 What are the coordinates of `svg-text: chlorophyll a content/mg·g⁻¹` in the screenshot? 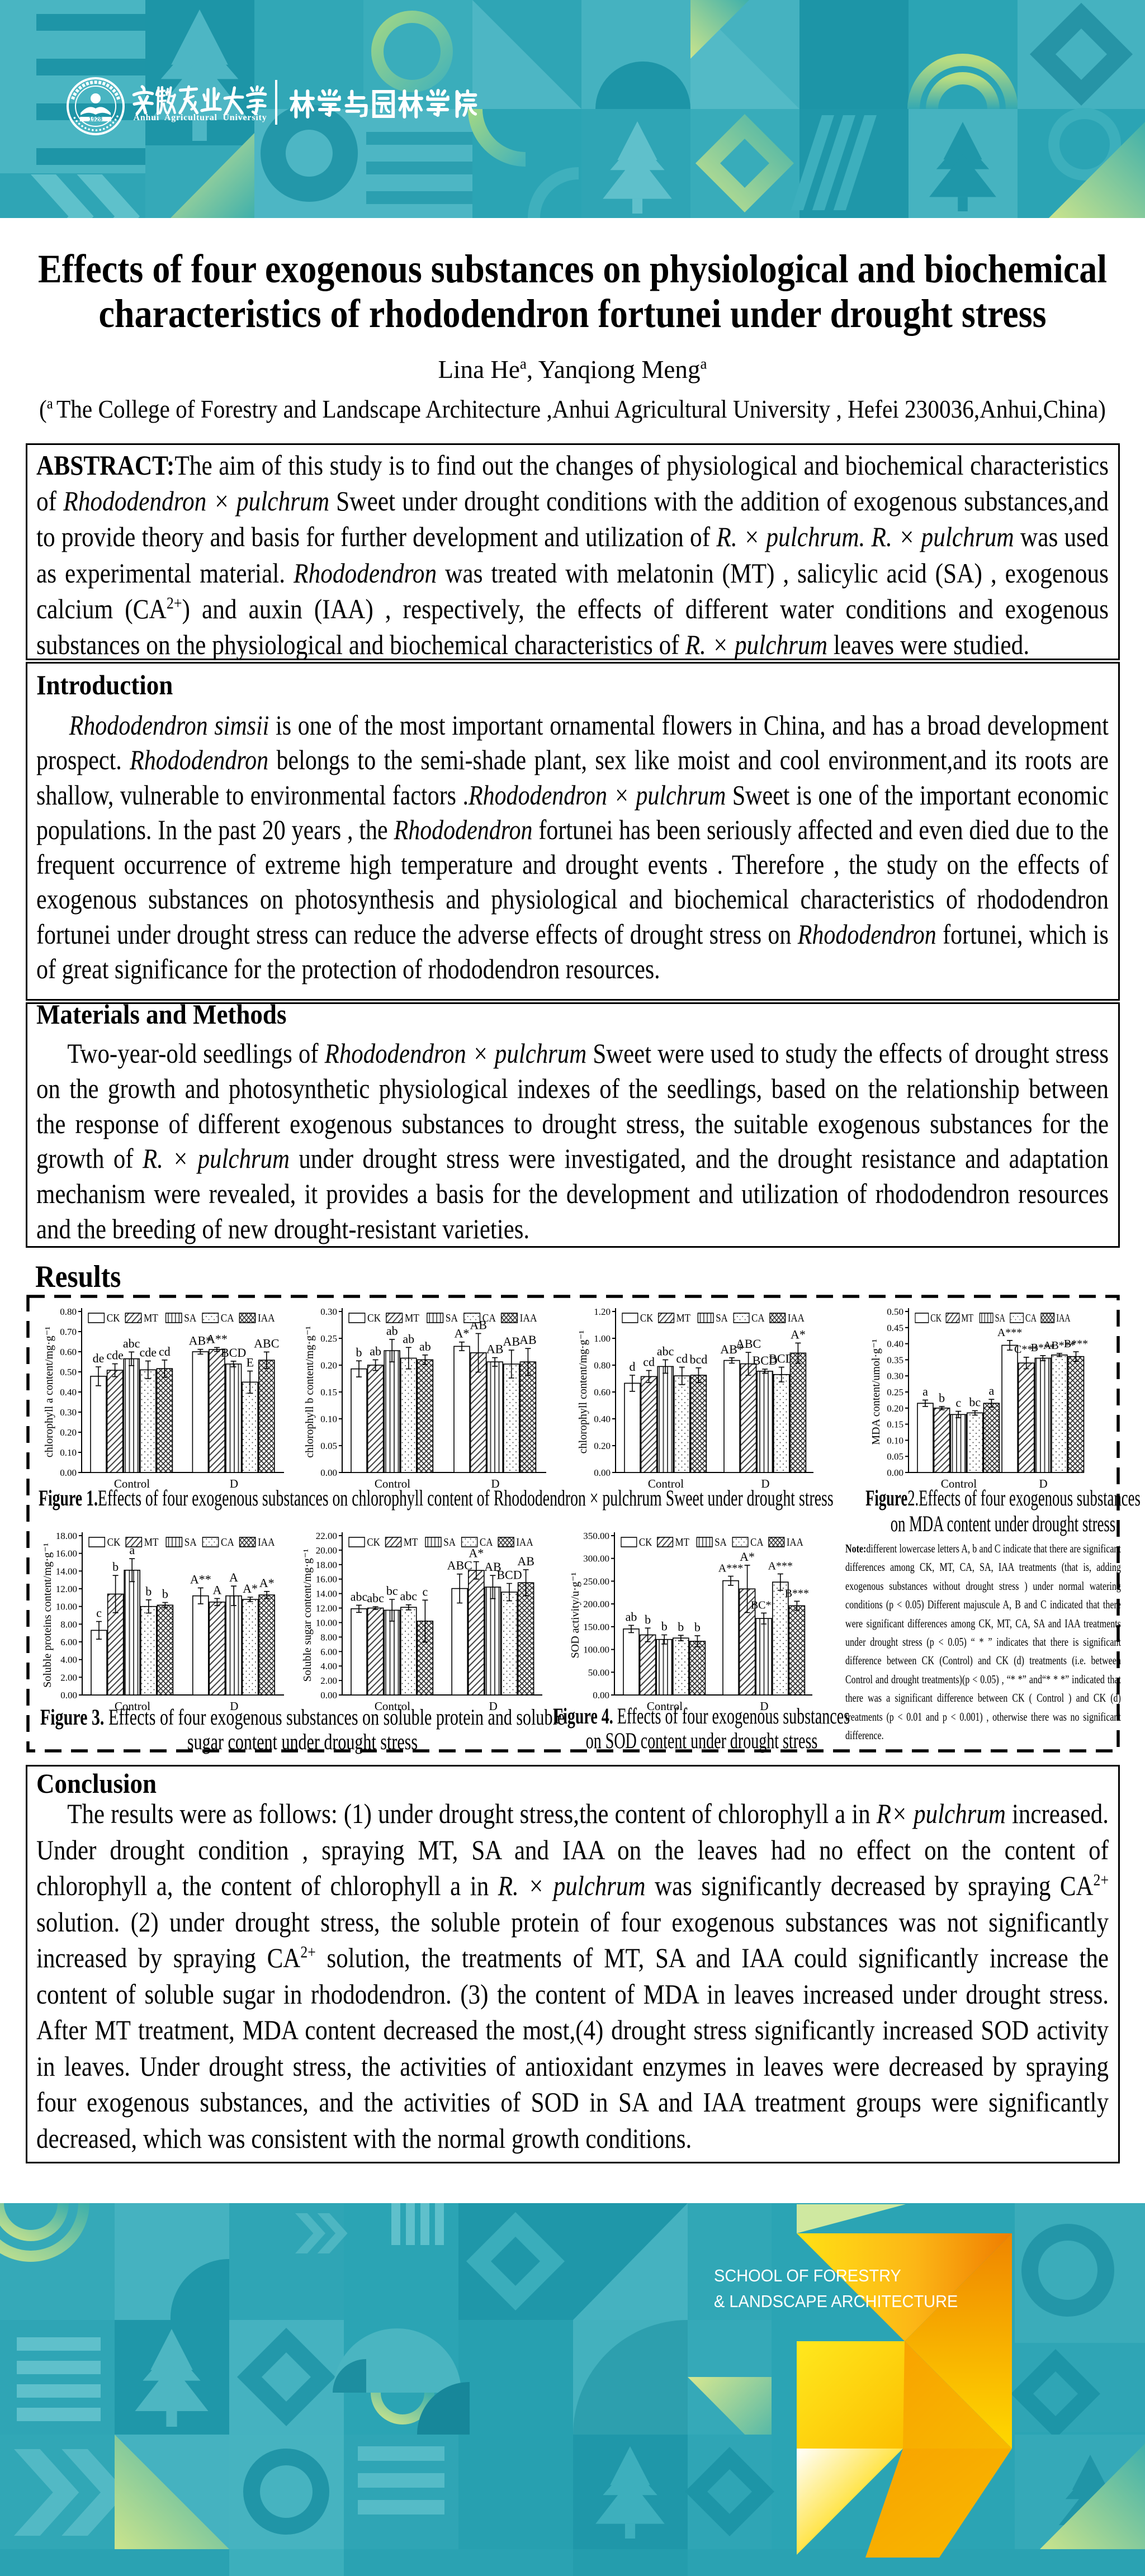 It's located at (49, 1392).